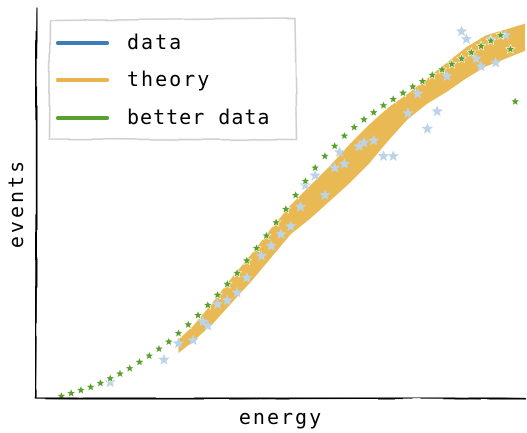 This screenshot has width=527, height=433. Describe the element at coordinates (280, 398) in the screenshot. I see `x-axis-line` at that location.